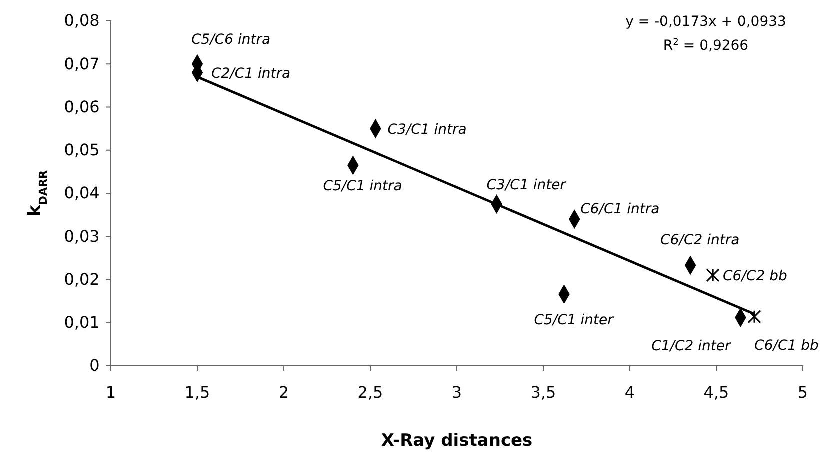 The width and height of the screenshot is (833, 456). I want to click on y-tick-label: 0,08, so click(82, 20).